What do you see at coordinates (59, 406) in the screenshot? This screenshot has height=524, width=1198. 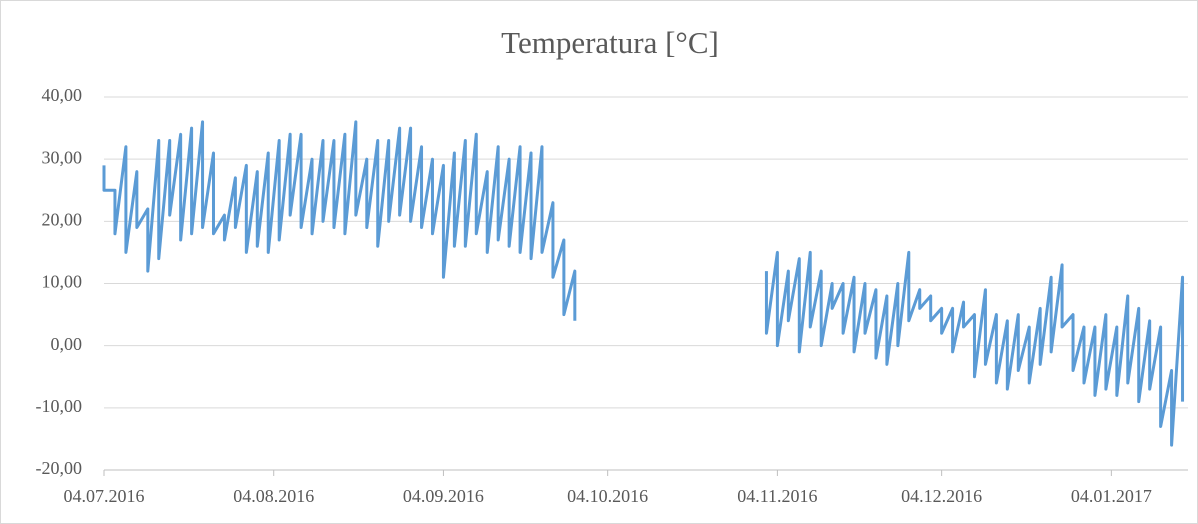 I see `y-tick-label: -10,00` at bounding box center [59, 406].